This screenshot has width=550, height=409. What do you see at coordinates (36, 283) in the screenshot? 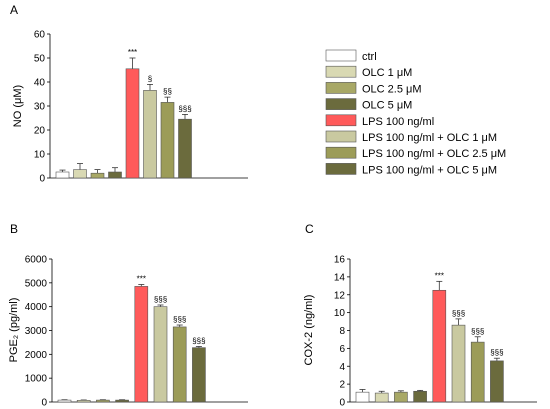
I see `y-tick-label: 5000` at bounding box center [36, 283].